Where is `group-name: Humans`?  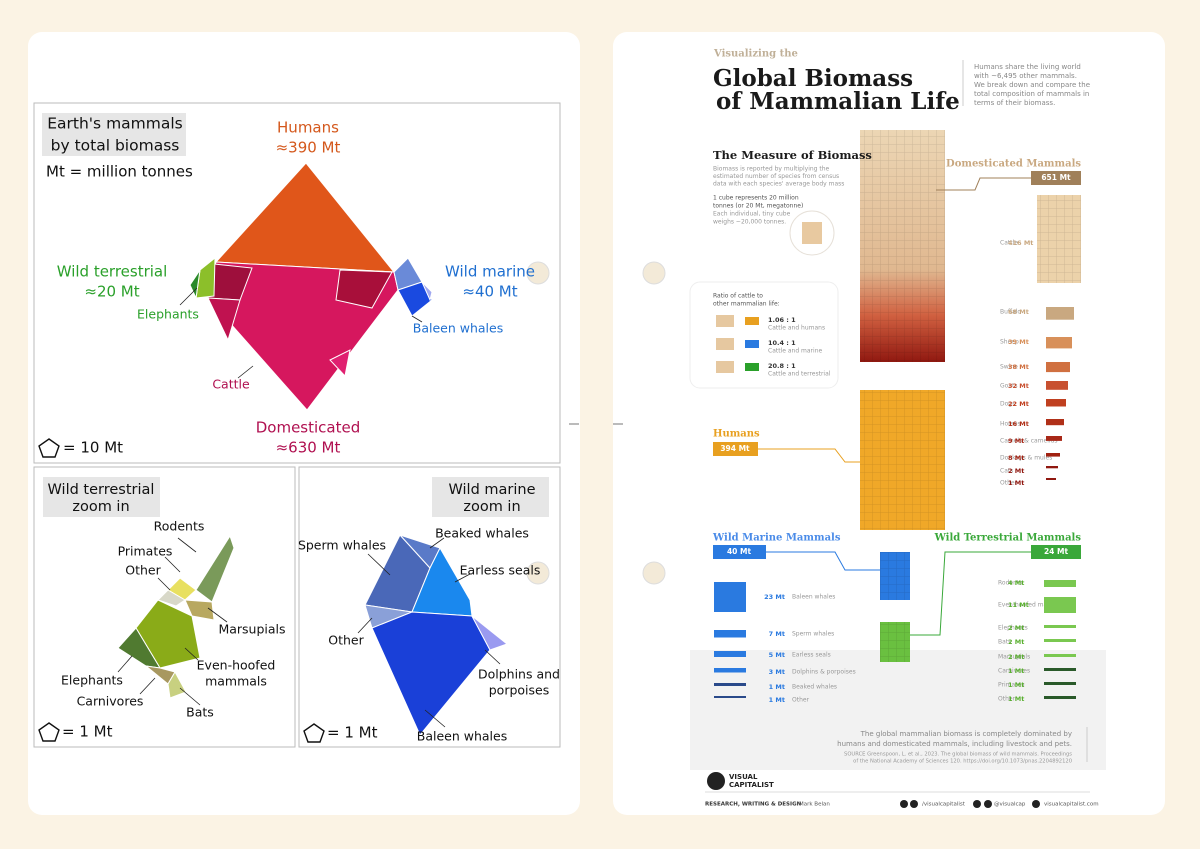 group-name: Humans is located at coordinates (308, 128).